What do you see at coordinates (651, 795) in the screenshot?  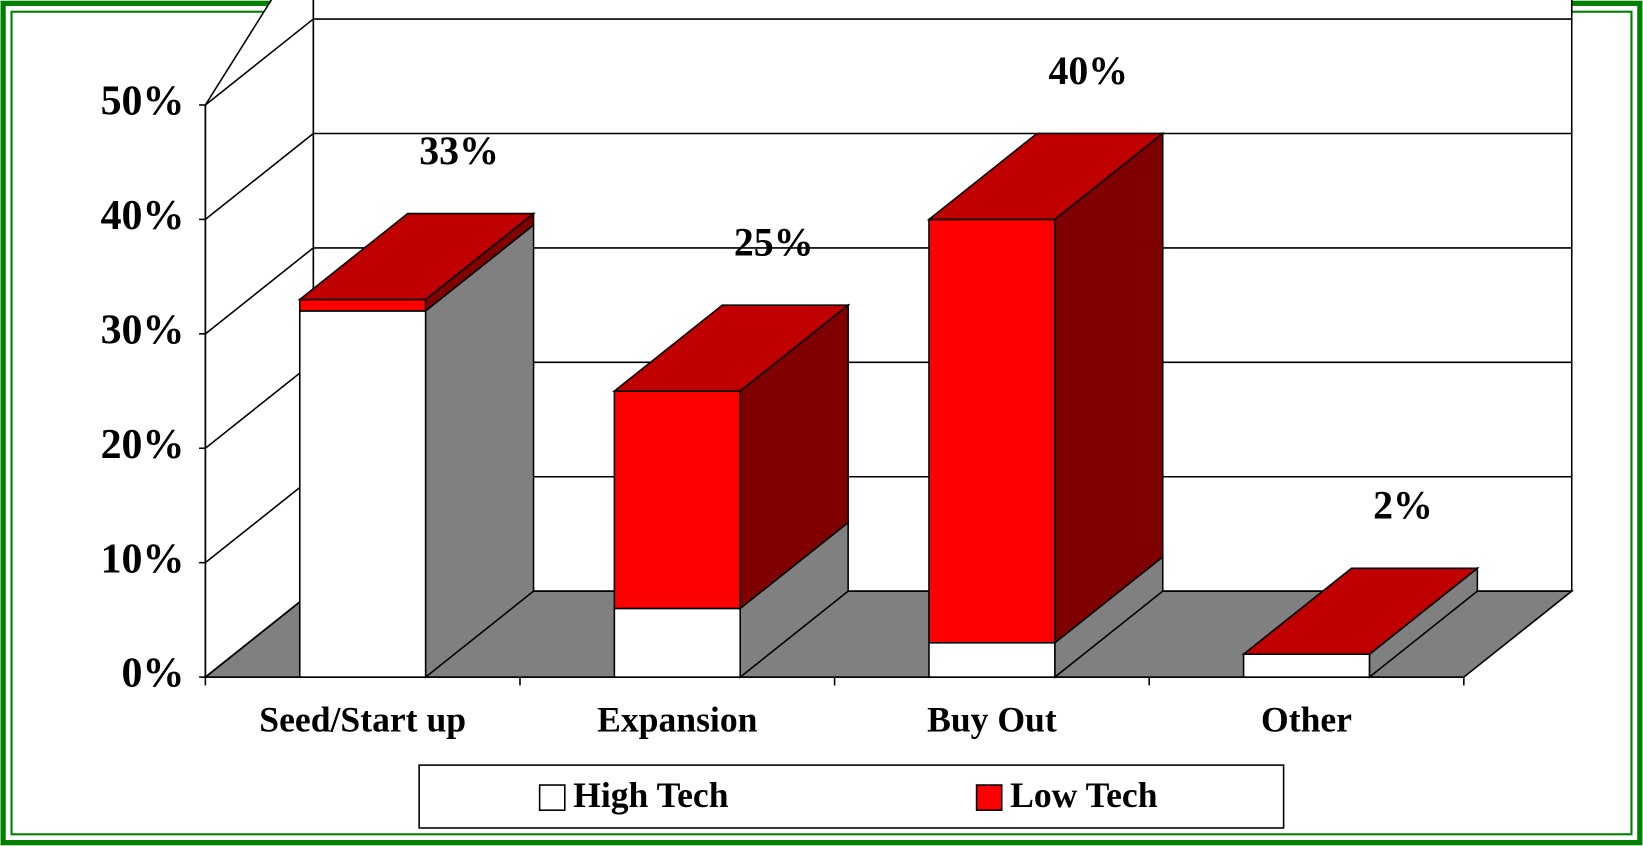 I see `legend-label: High Tech` at bounding box center [651, 795].